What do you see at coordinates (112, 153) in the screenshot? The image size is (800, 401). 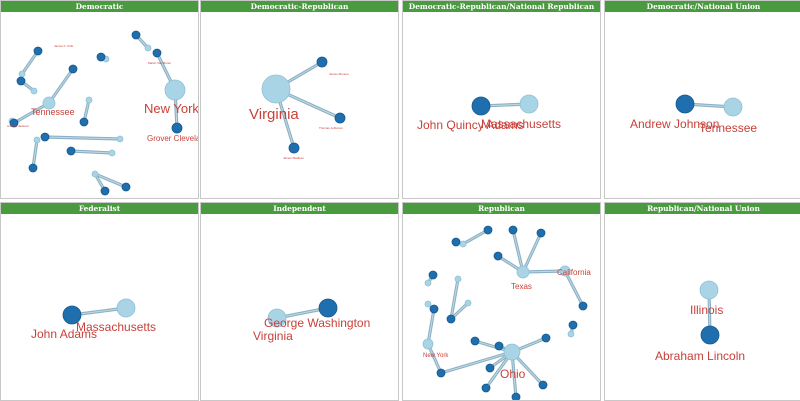 I see `state-node-s11` at bounding box center [112, 153].